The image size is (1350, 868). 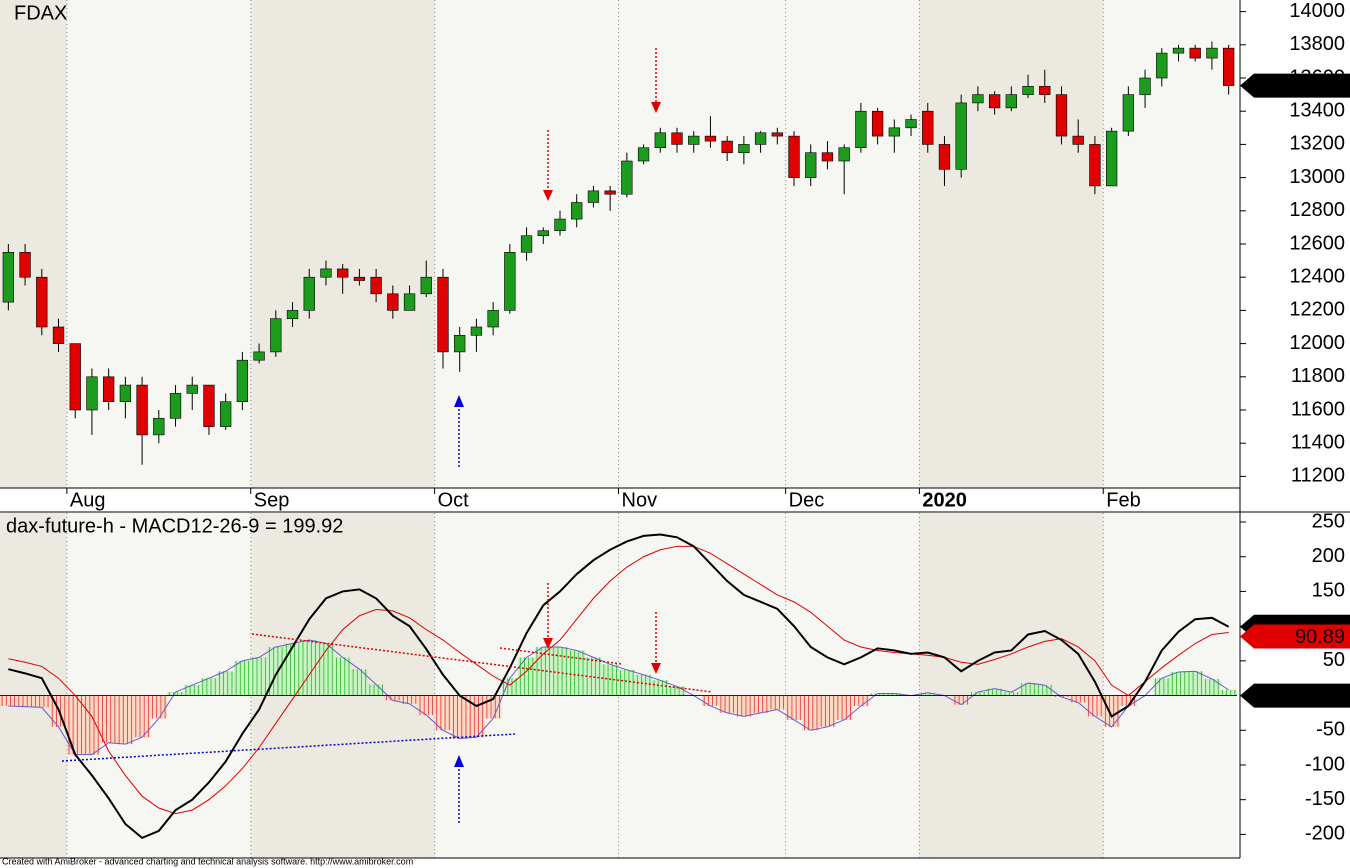 I want to click on y-tick-label: 12200, so click(x=1317, y=310).